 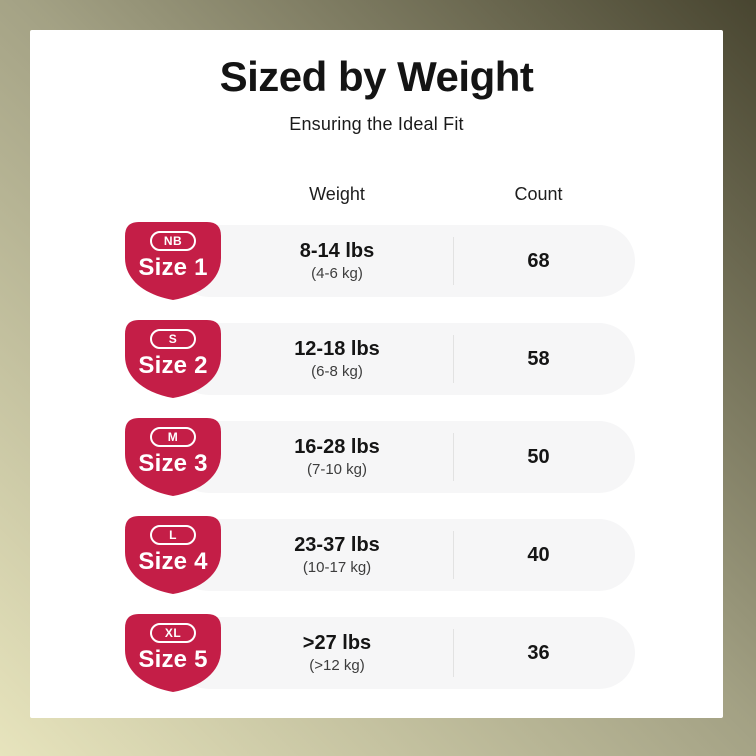 I want to click on table-row-size-2: S Size 2 12-18 lbs (6-8 kg) 58, so click(x=380, y=359).